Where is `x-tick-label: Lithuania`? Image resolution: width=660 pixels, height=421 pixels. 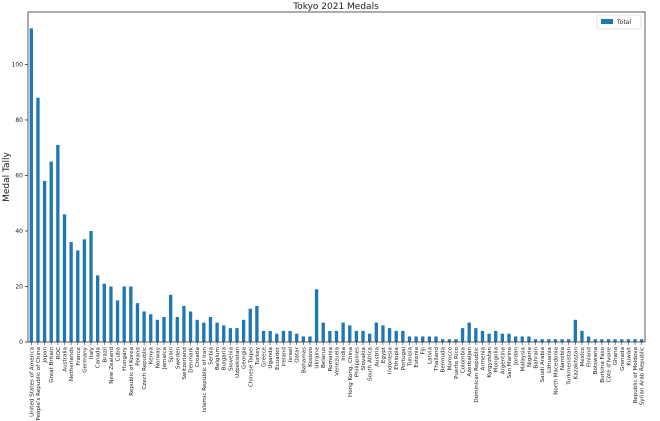
x-tick-label: Lithuania is located at coordinates (550, 360).